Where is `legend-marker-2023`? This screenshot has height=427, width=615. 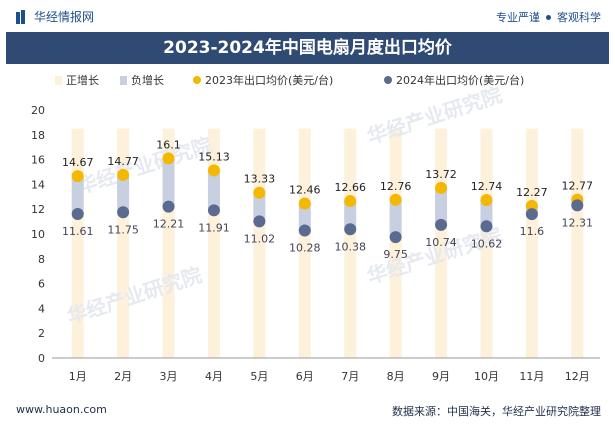
legend-marker-2023 is located at coordinates (197, 80).